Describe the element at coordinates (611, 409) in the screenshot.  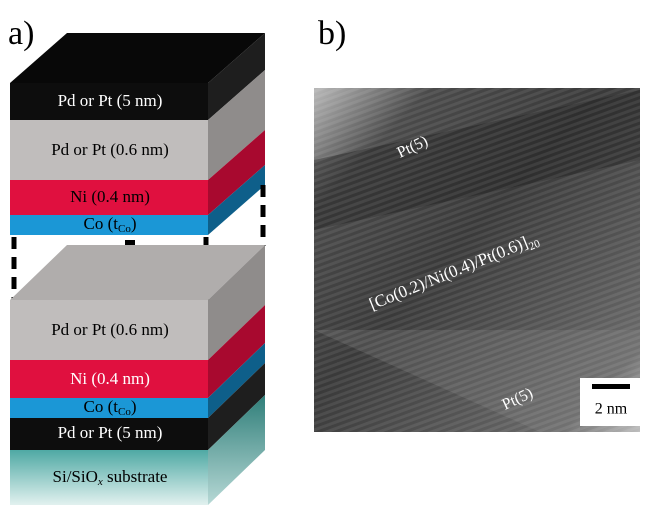
I see `scale-label: 2 nm` at that location.